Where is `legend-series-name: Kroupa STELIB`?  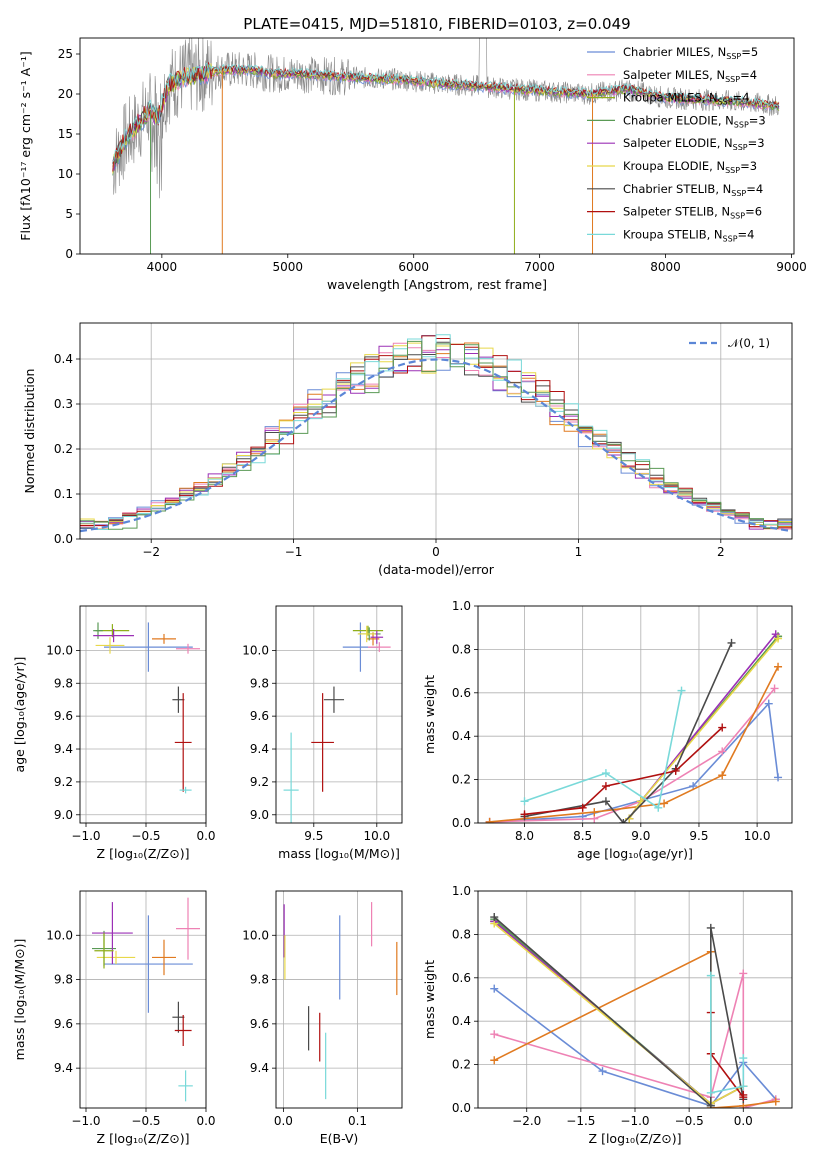 legend-series-name: Kroupa STELIB is located at coordinates (665, 234).